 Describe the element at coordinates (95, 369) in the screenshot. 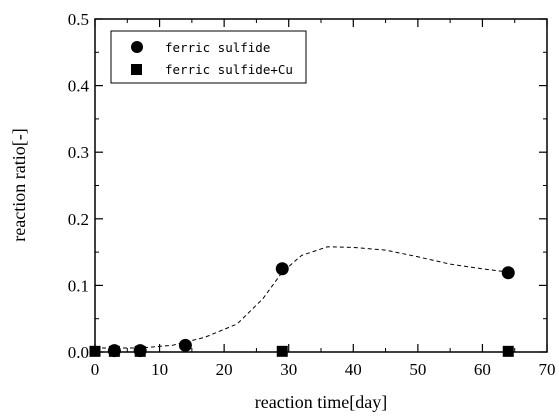

I see `x-tick-label: 0` at that location.